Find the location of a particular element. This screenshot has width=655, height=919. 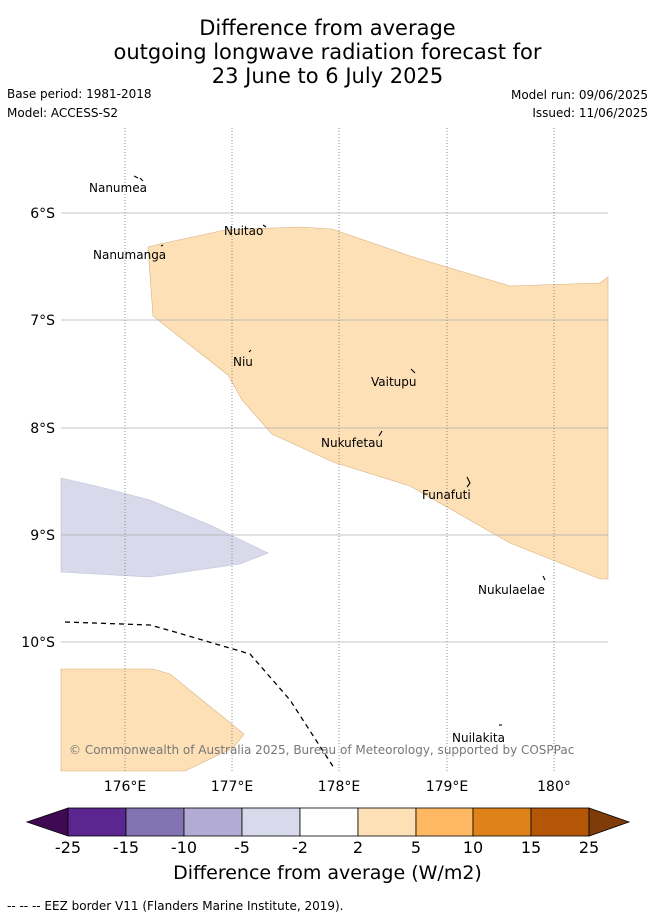

lat-label-7s: 7°S is located at coordinates (42, 321).